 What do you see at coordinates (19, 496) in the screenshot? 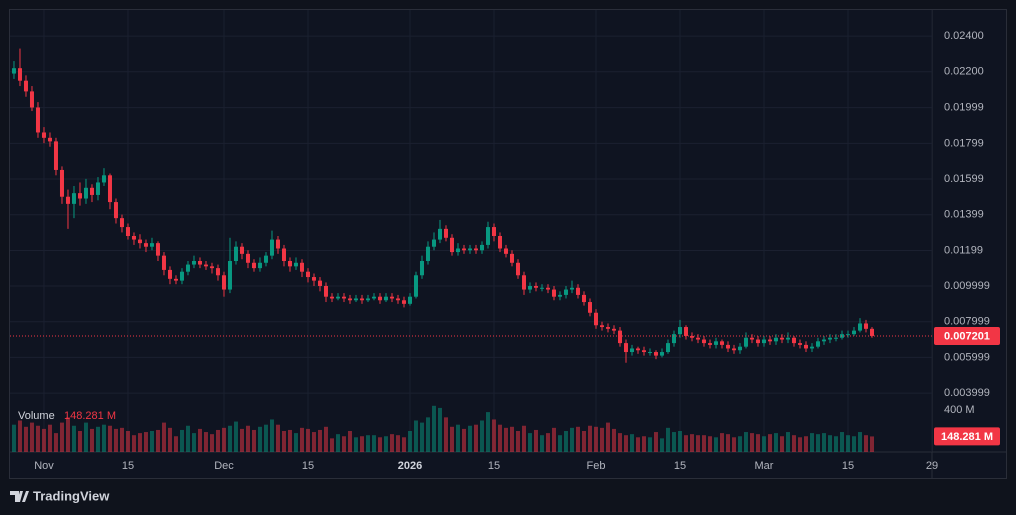
I see `logo-icon` at bounding box center [19, 496].